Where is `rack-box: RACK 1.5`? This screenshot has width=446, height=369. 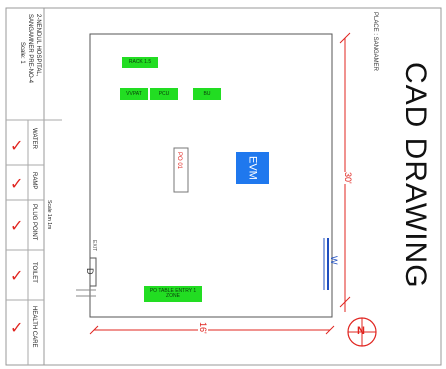 rack-box: RACK 1.5 is located at coordinates (140, 62).